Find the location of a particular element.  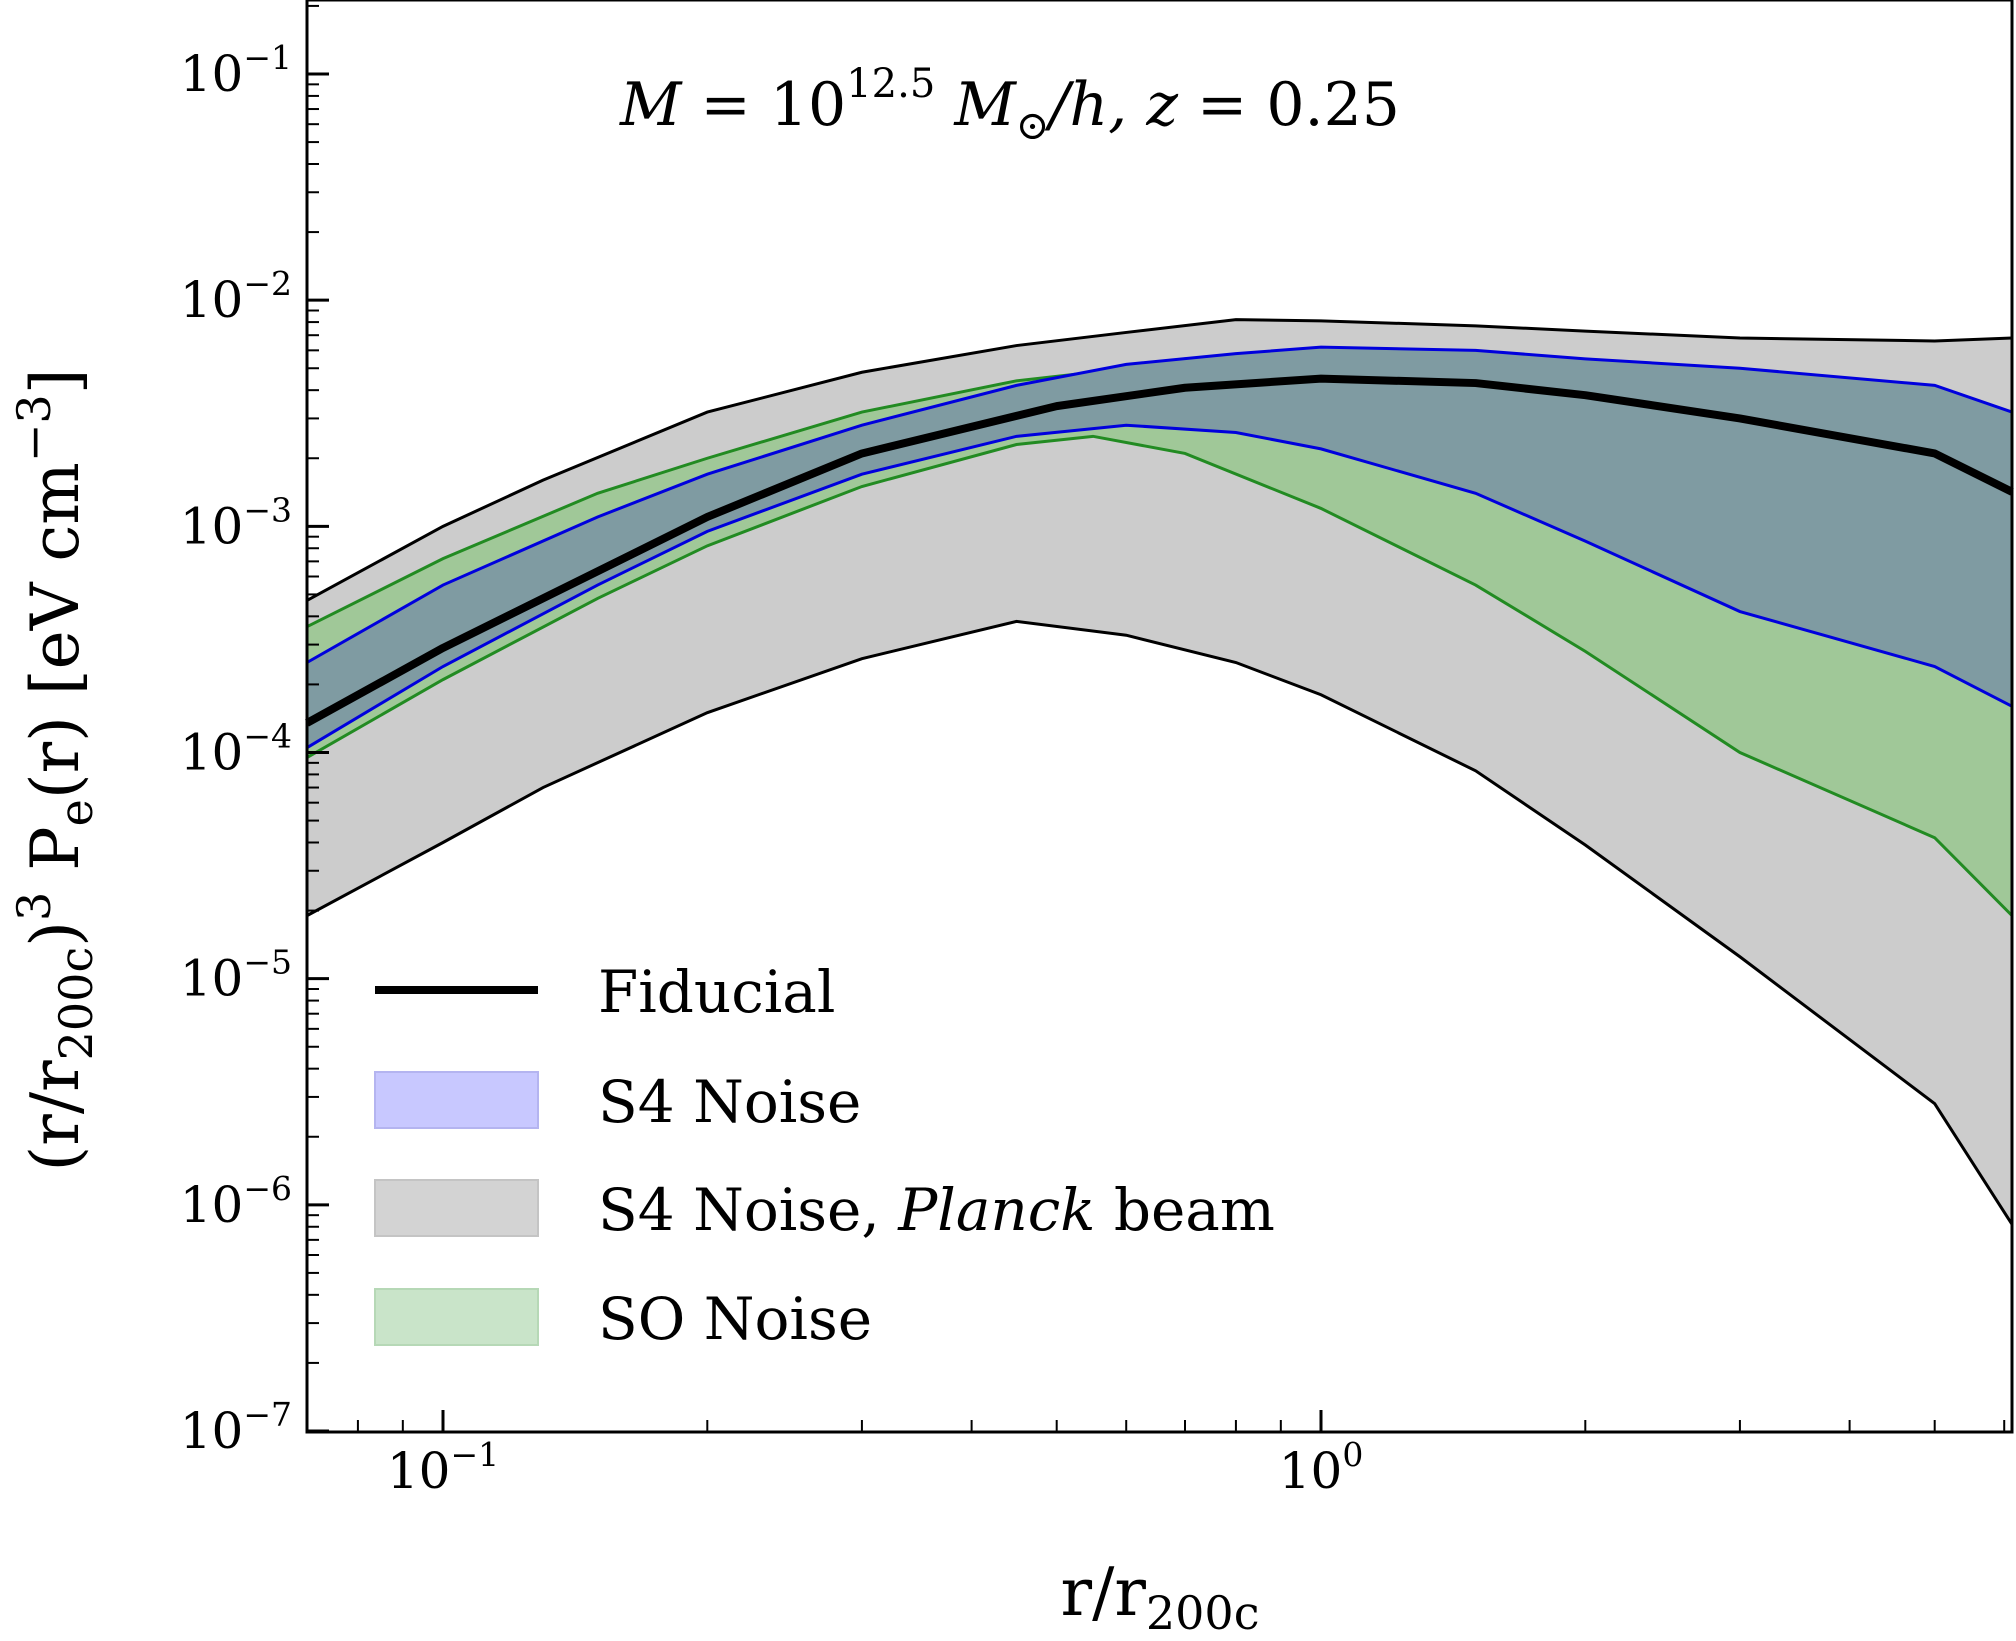

y-label-sup2: −3 is located at coordinates (34, 428).